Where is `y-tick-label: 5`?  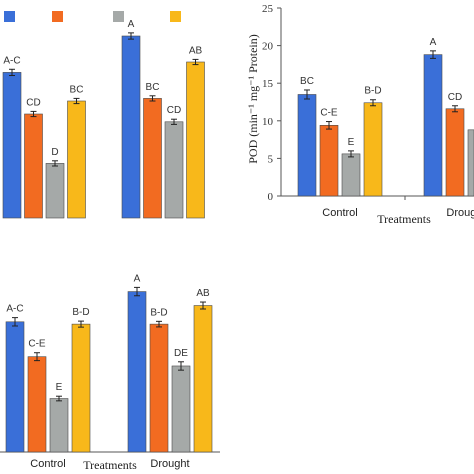
y-tick-label: 5 is located at coordinates (271, 159).